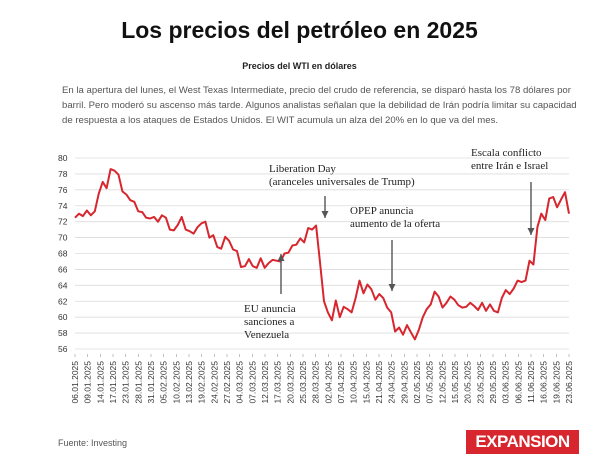  I want to click on x-tick-label: 15.04.2025, so click(366, 382).